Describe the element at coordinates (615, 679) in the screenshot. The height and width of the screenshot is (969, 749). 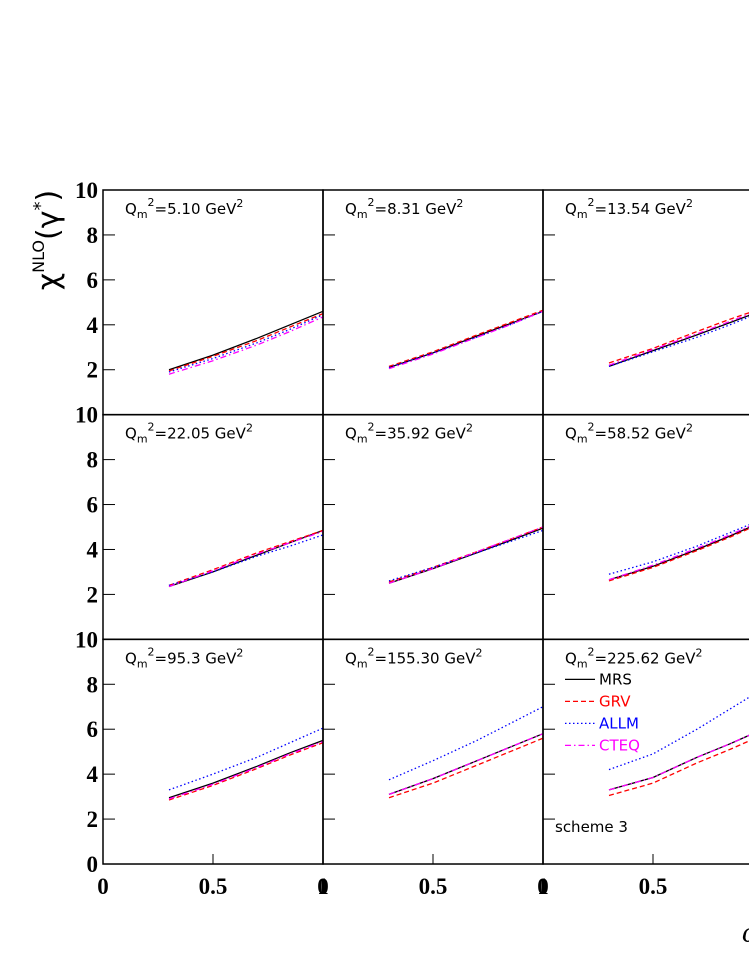
I see `legend-label: MRS` at that location.